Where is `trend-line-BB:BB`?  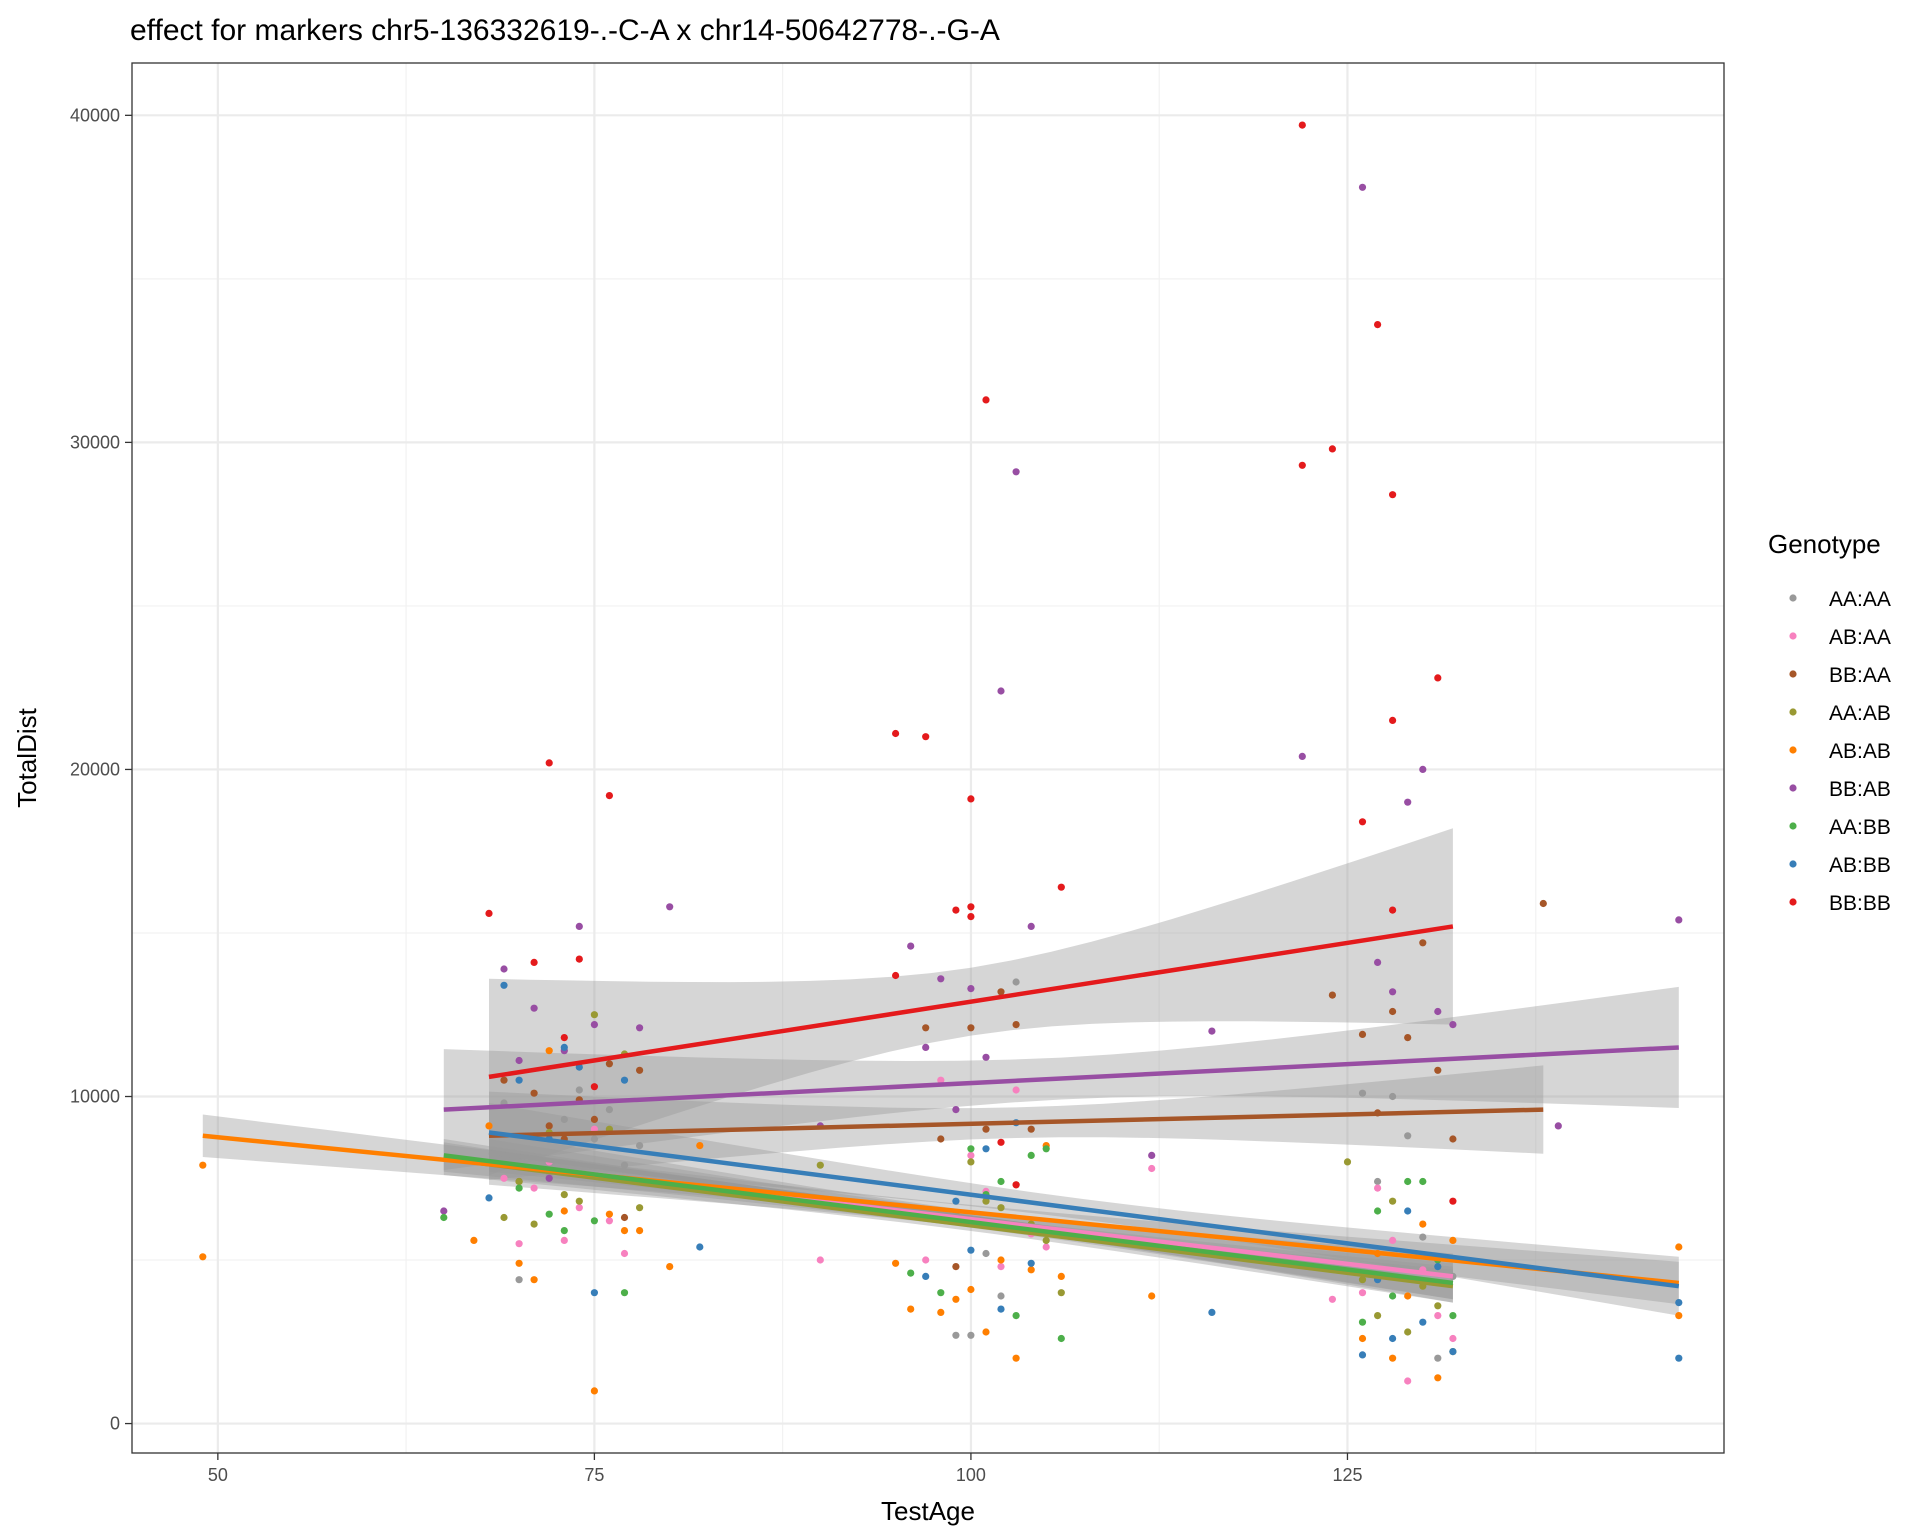 trend-line-BB:BB is located at coordinates (971, 1002).